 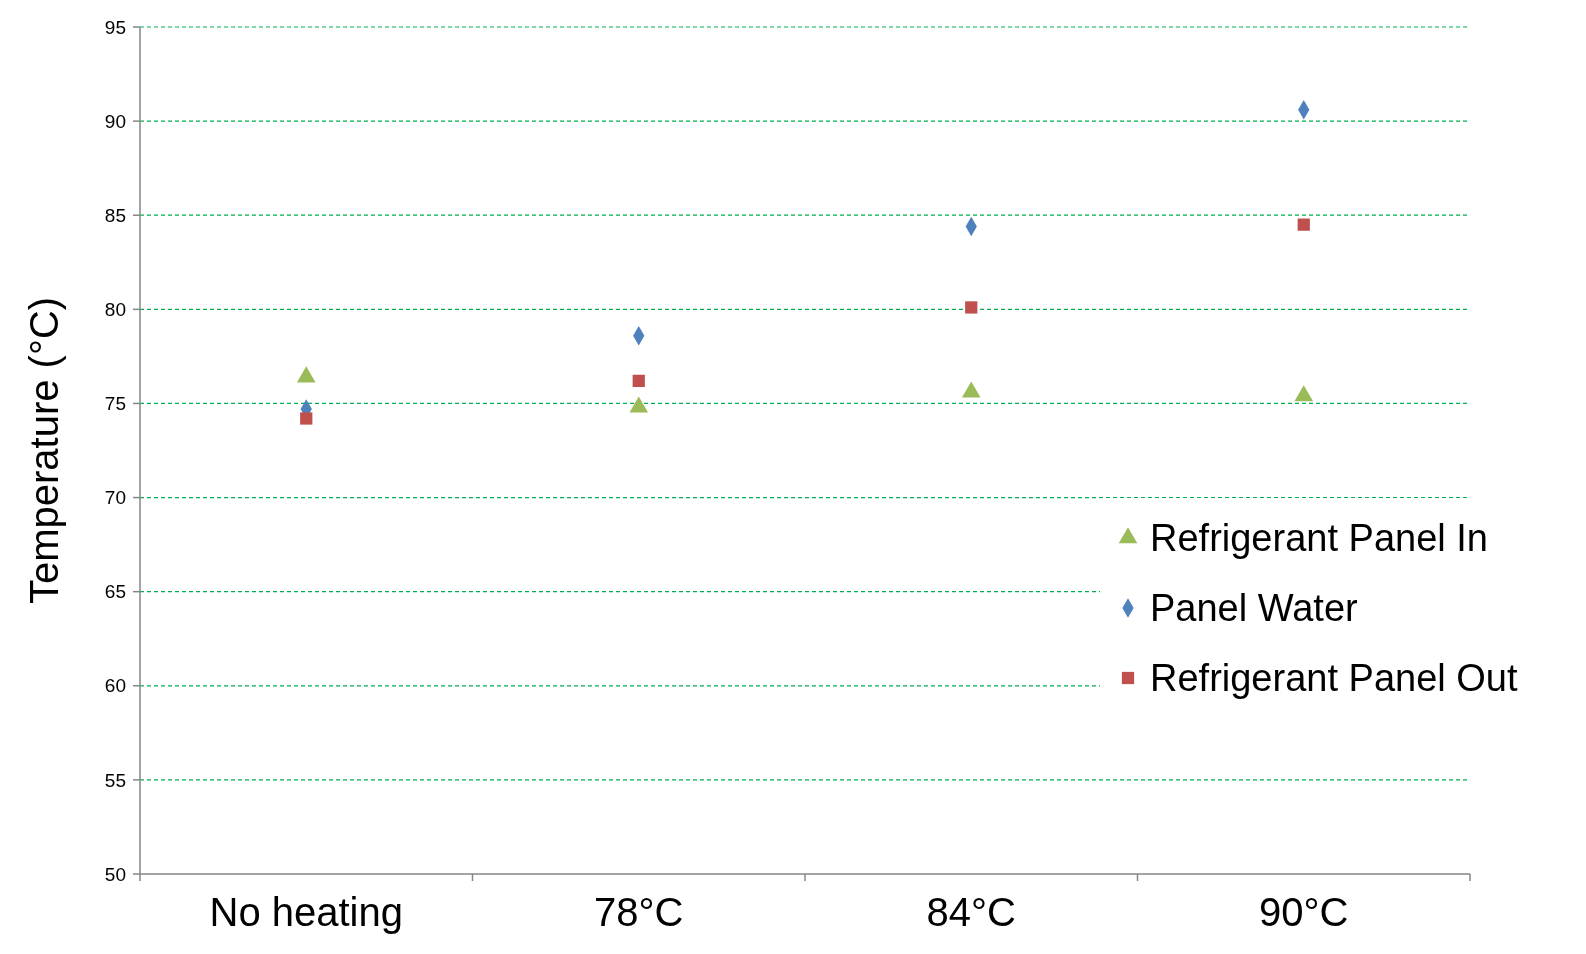 What do you see at coordinates (115, 686) in the screenshot?
I see `y-tick-label: 60` at bounding box center [115, 686].